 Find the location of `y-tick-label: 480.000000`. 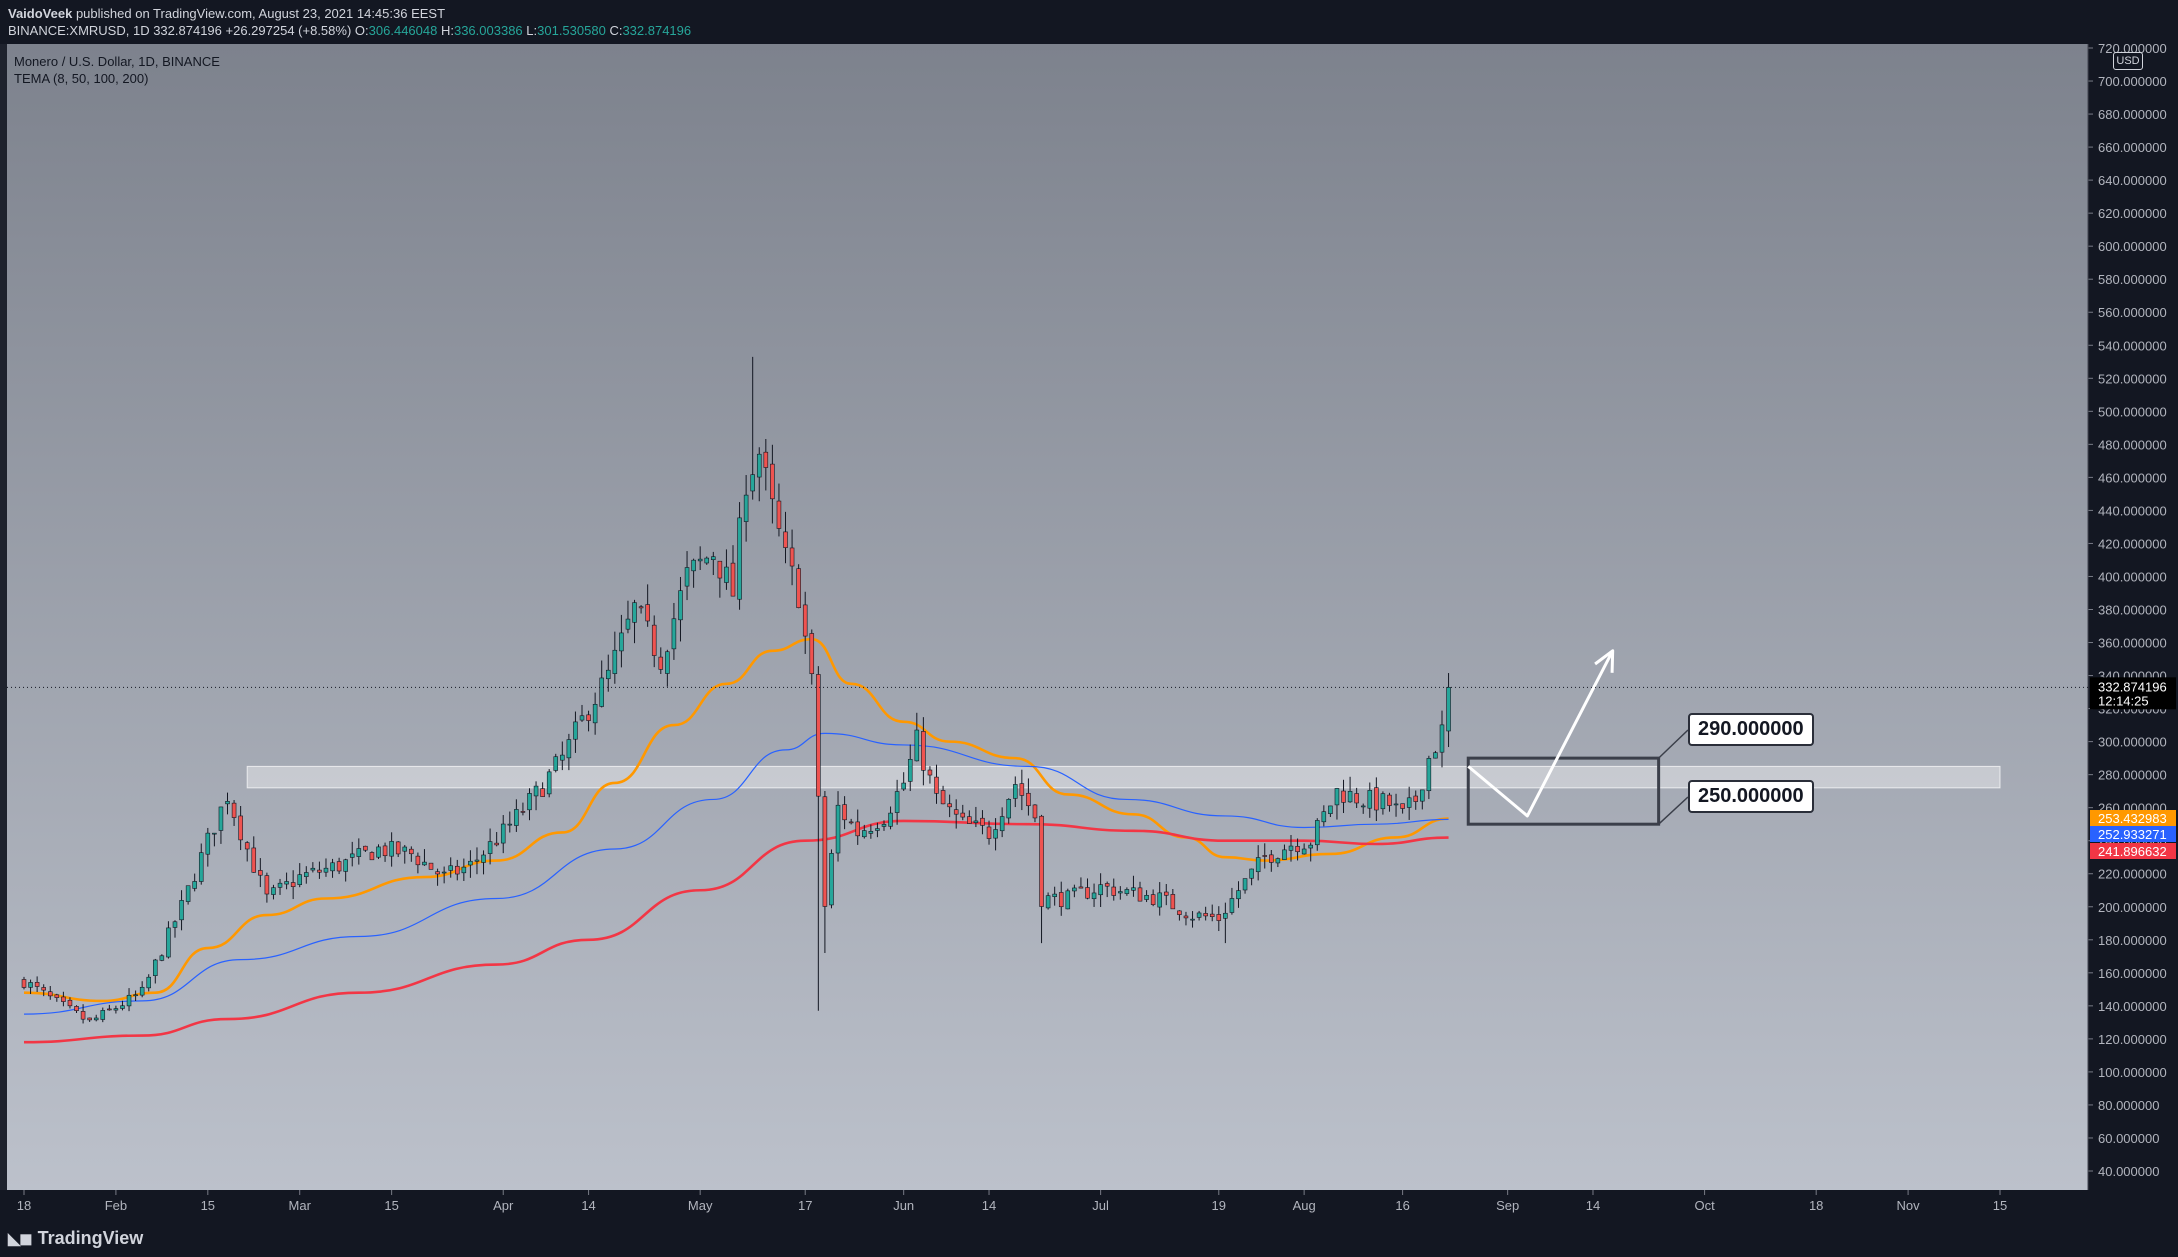

y-tick-label: 480.000000 is located at coordinates (2132, 444).